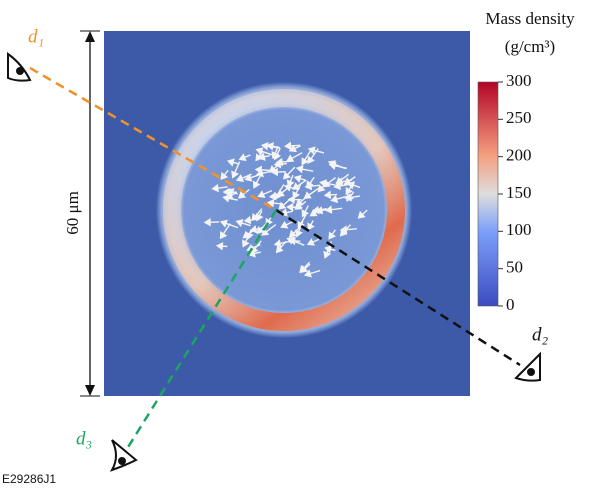  What do you see at coordinates (153, 139) in the screenshot?
I see `los-d1` at bounding box center [153, 139].